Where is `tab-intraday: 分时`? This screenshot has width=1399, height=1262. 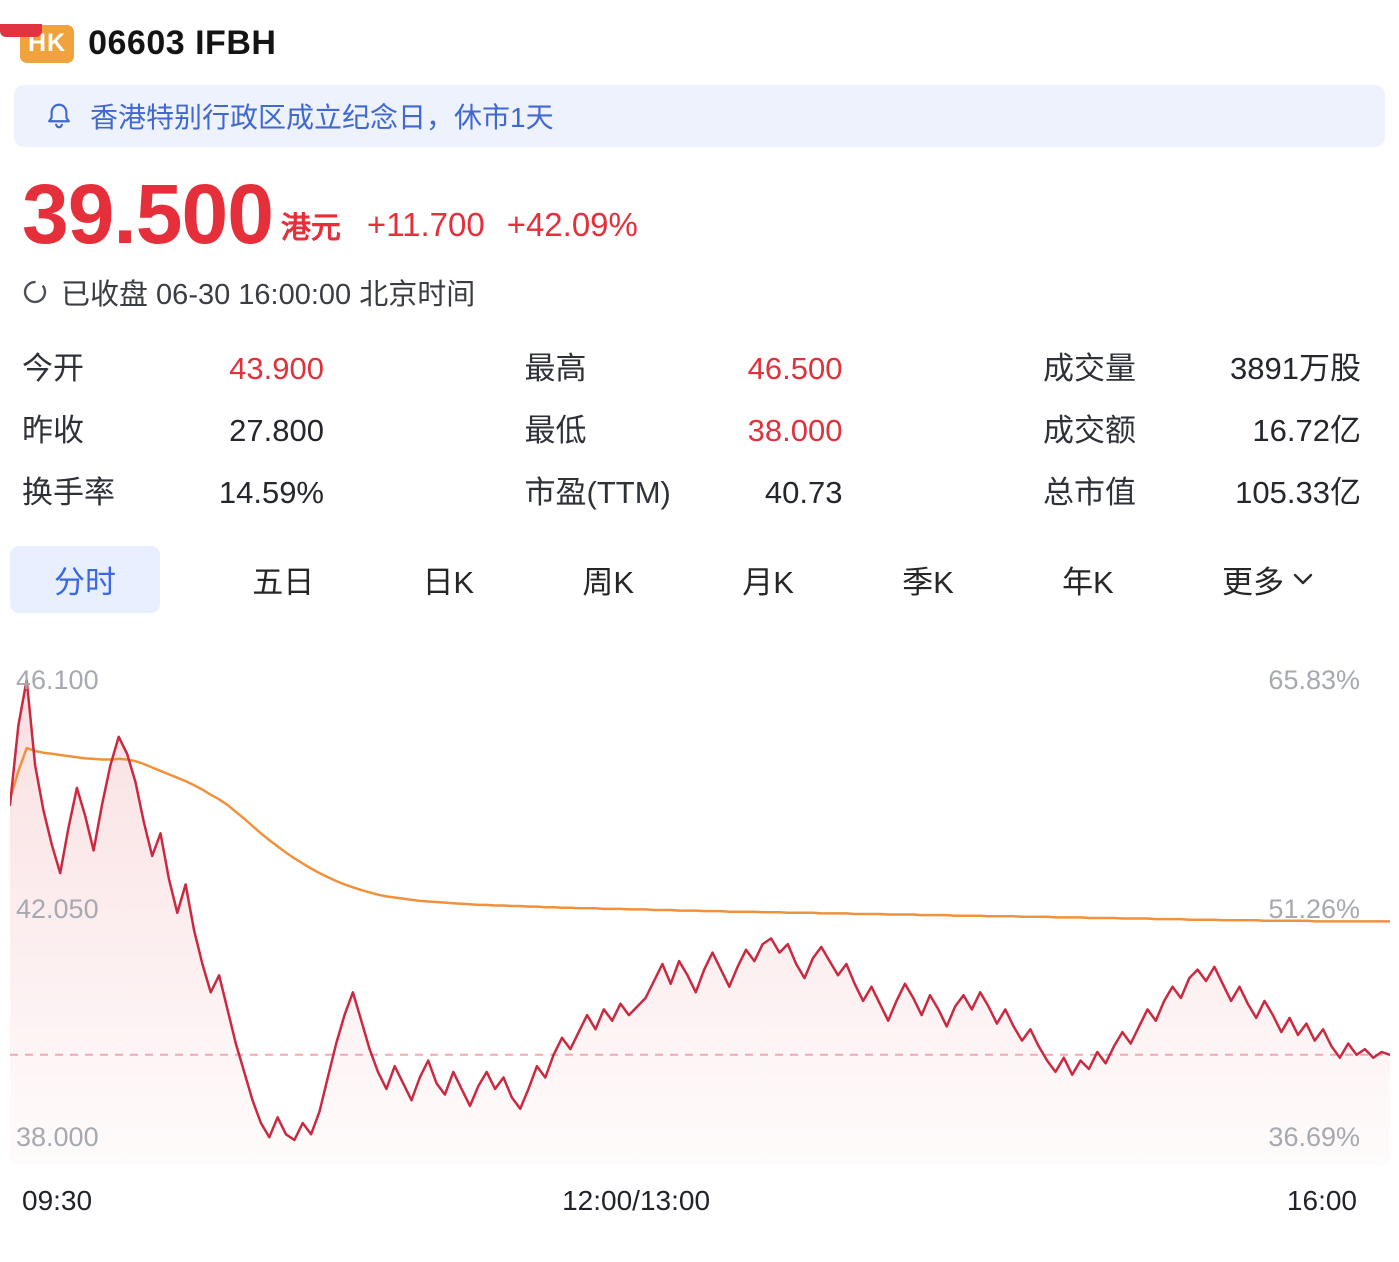 tab-intraday: 分时 is located at coordinates (85, 579).